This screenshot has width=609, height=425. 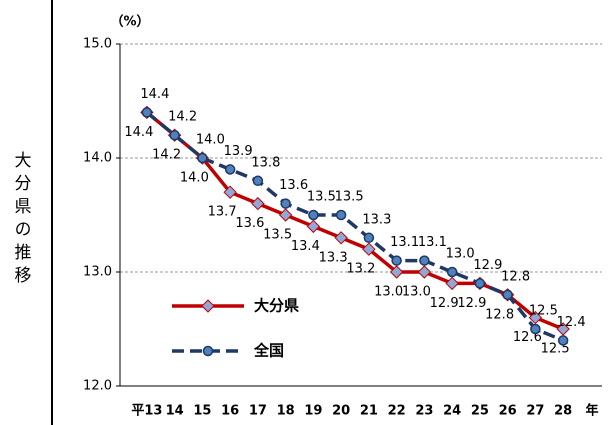 What do you see at coordinates (360, 269) in the screenshot?
I see `data-label: 13.2` at bounding box center [360, 269].